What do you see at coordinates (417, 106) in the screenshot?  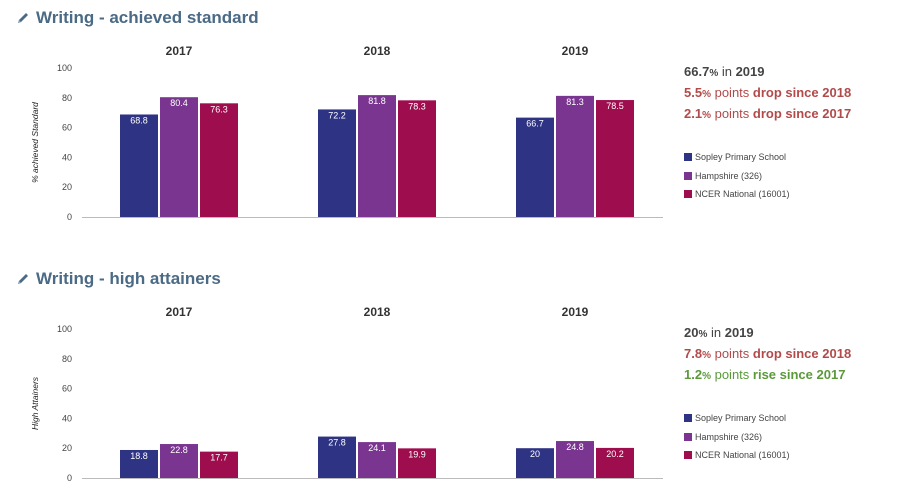 I see `bar-value-label: 78.3` at bounding box center [417, 106].